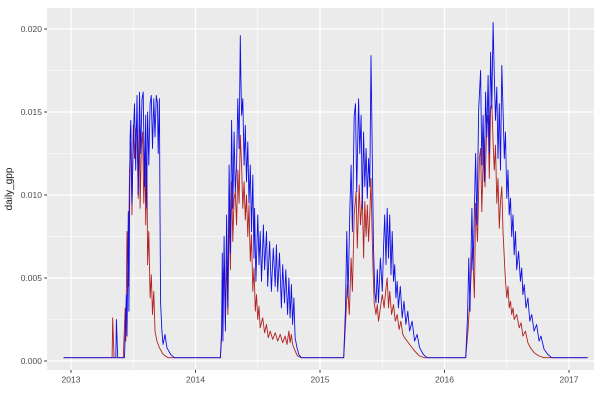  What do you see at coordinates (71, 380) in the screenshot?
I see `x-tick-label: 2013` at bounding box center [71, 380].